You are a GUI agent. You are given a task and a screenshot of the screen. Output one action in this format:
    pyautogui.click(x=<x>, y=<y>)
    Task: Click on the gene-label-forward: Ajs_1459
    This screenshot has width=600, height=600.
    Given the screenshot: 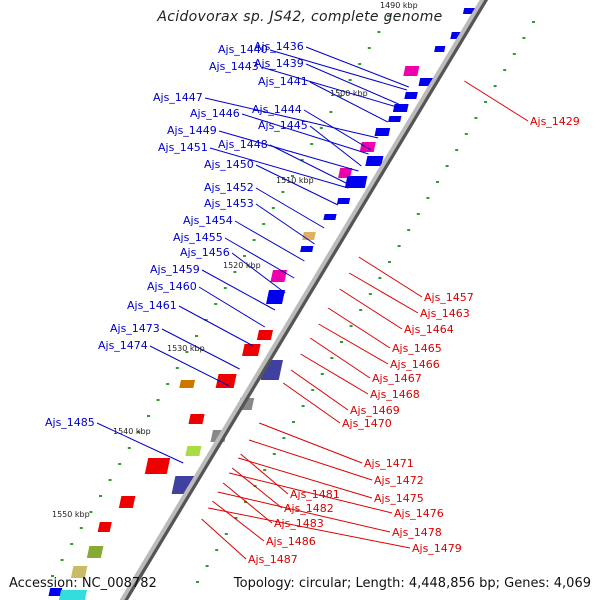 What is the action you would take?
    pyautogui.click(x=175, y=269)
    